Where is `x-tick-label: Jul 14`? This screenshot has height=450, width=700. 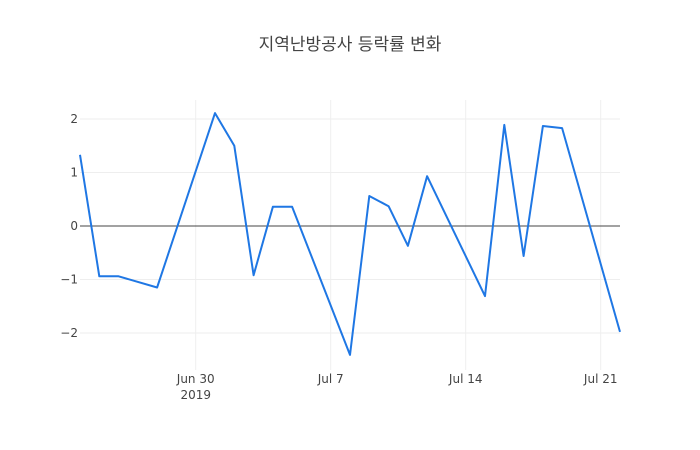 x-tick-label: Jul 14 is located at coordinates (465, 379).